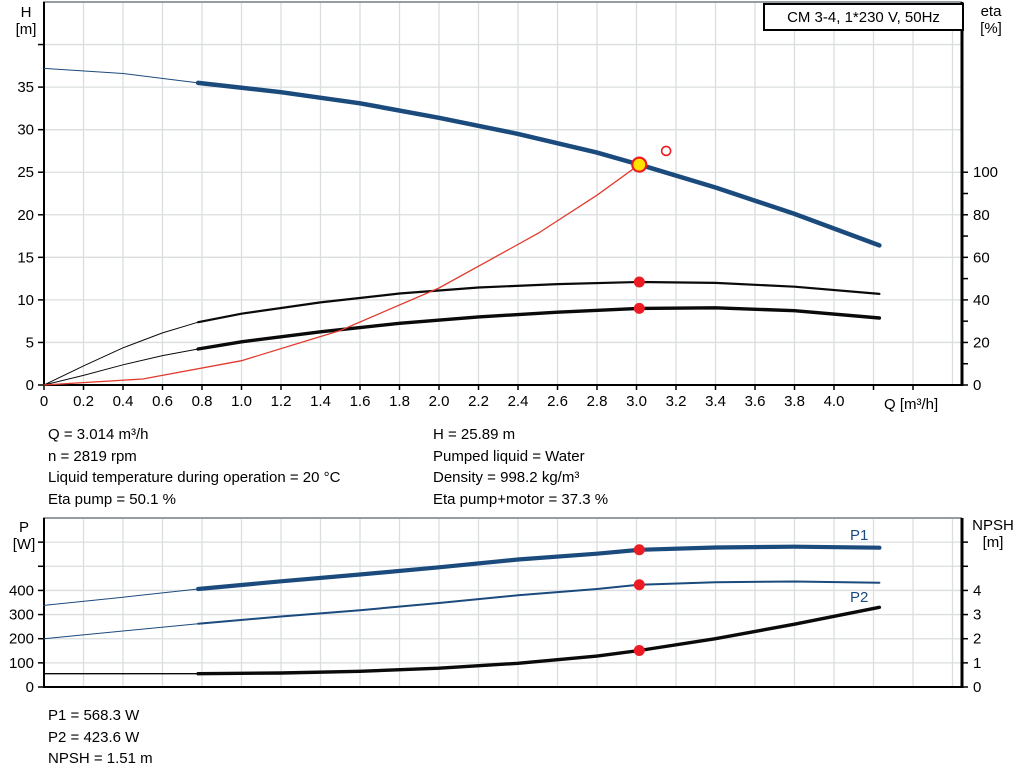 The width and height of the screenshot is (1024, 781). I want to click on eta-pump-curve, so click(539, 302).